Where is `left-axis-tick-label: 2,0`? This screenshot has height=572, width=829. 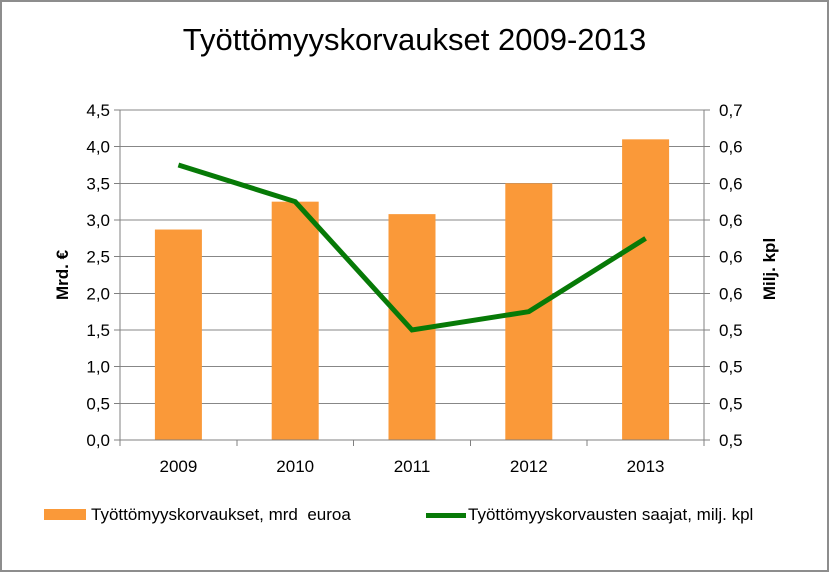
left-axis-tick-label: 2,0 is located at coordinates (98, 293).